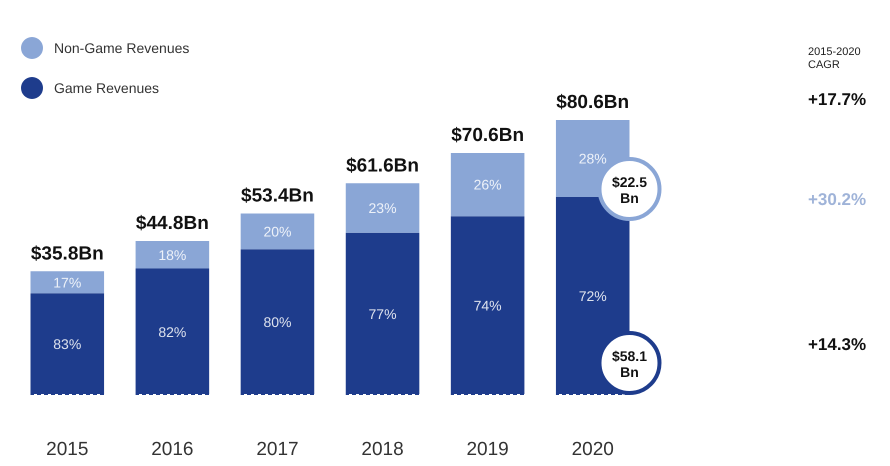 The image size is (890, 466). I want to click on annotation: $44.8Bn, so click(172, 223).